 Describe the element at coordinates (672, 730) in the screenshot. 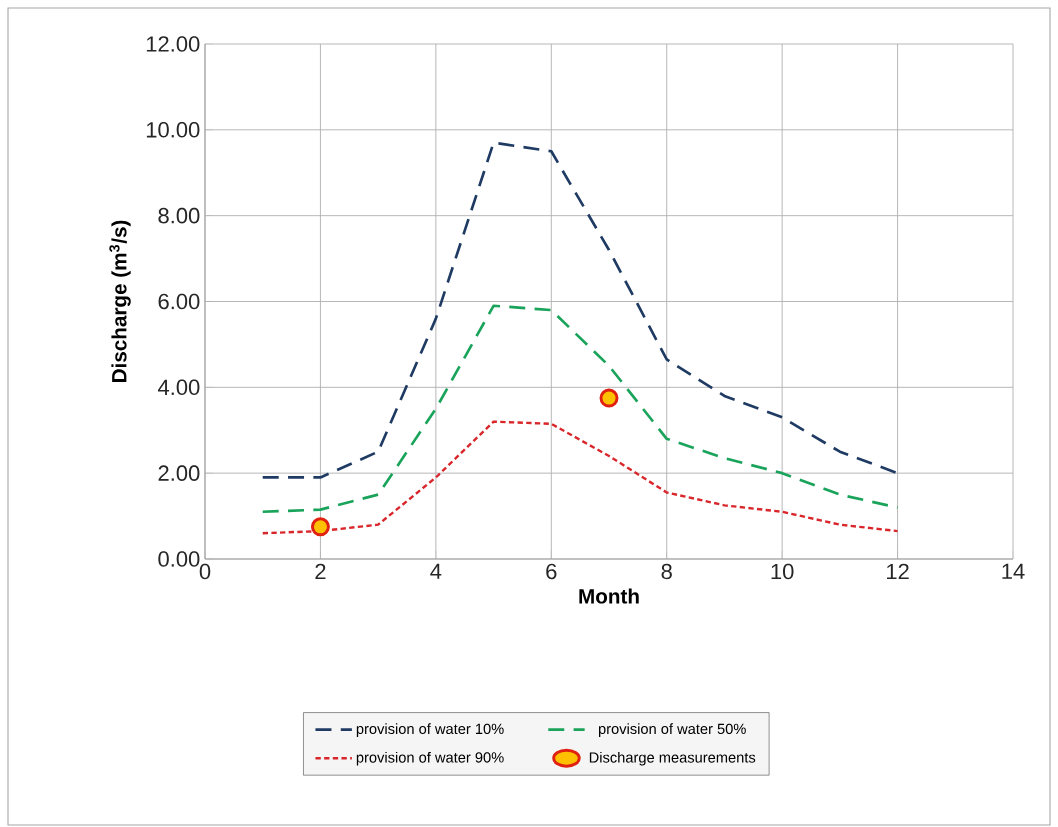

I see `legend-label: provision of water 50%` at that location.